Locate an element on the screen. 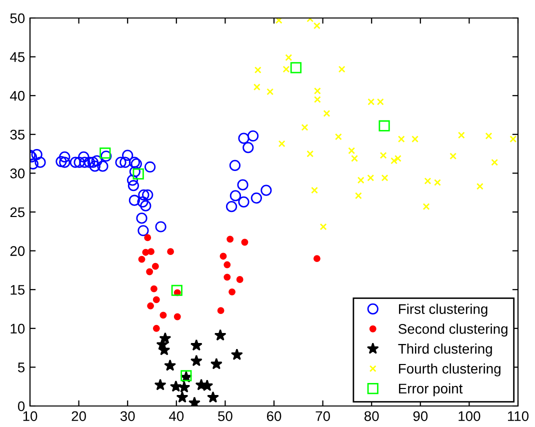 The width and height of the screenshot is (535, 427). y-tick-label: 10 is located at coordinates (17, 329).